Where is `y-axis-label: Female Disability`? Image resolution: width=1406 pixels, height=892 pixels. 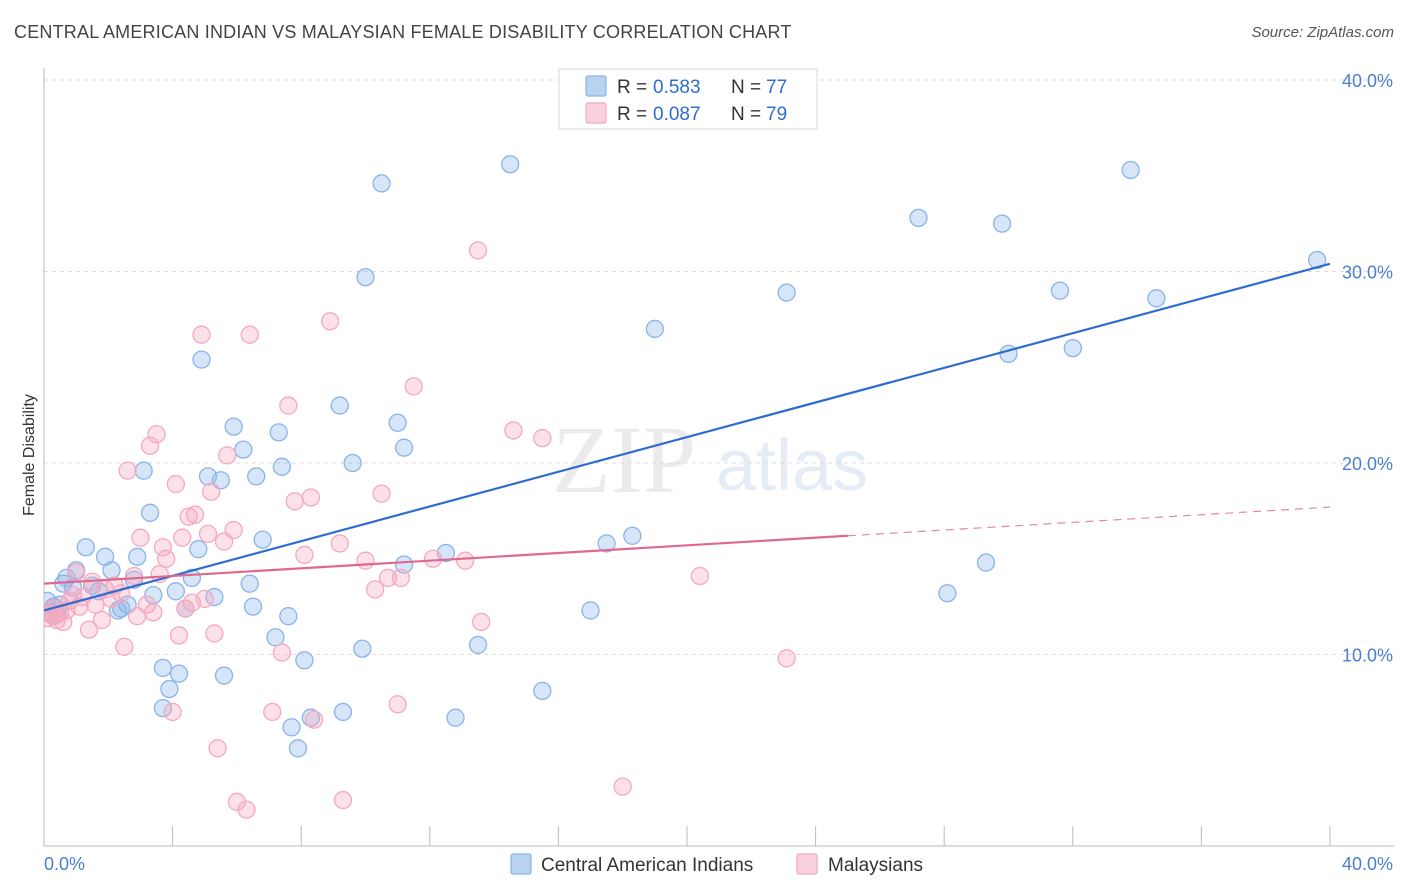 y-axis-label: Female Disability is located at coordinates (29, 455).